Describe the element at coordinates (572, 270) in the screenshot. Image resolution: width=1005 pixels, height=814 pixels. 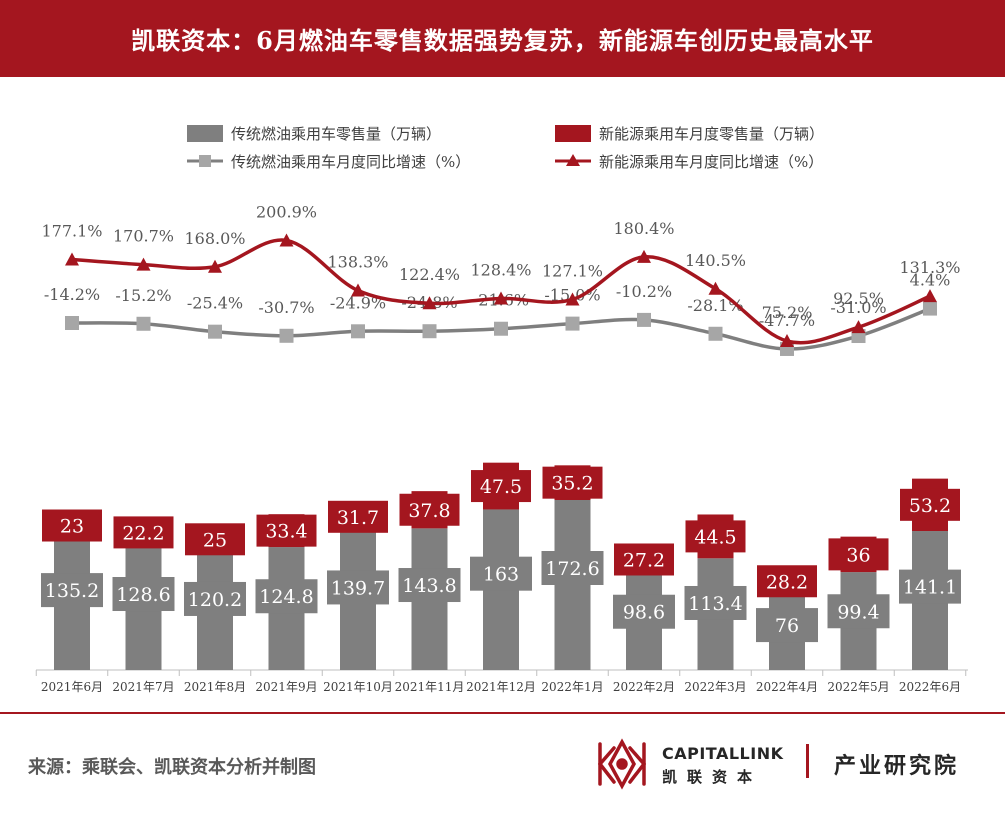
I see `data-label-nev-yoy: 127.1%` at that location.